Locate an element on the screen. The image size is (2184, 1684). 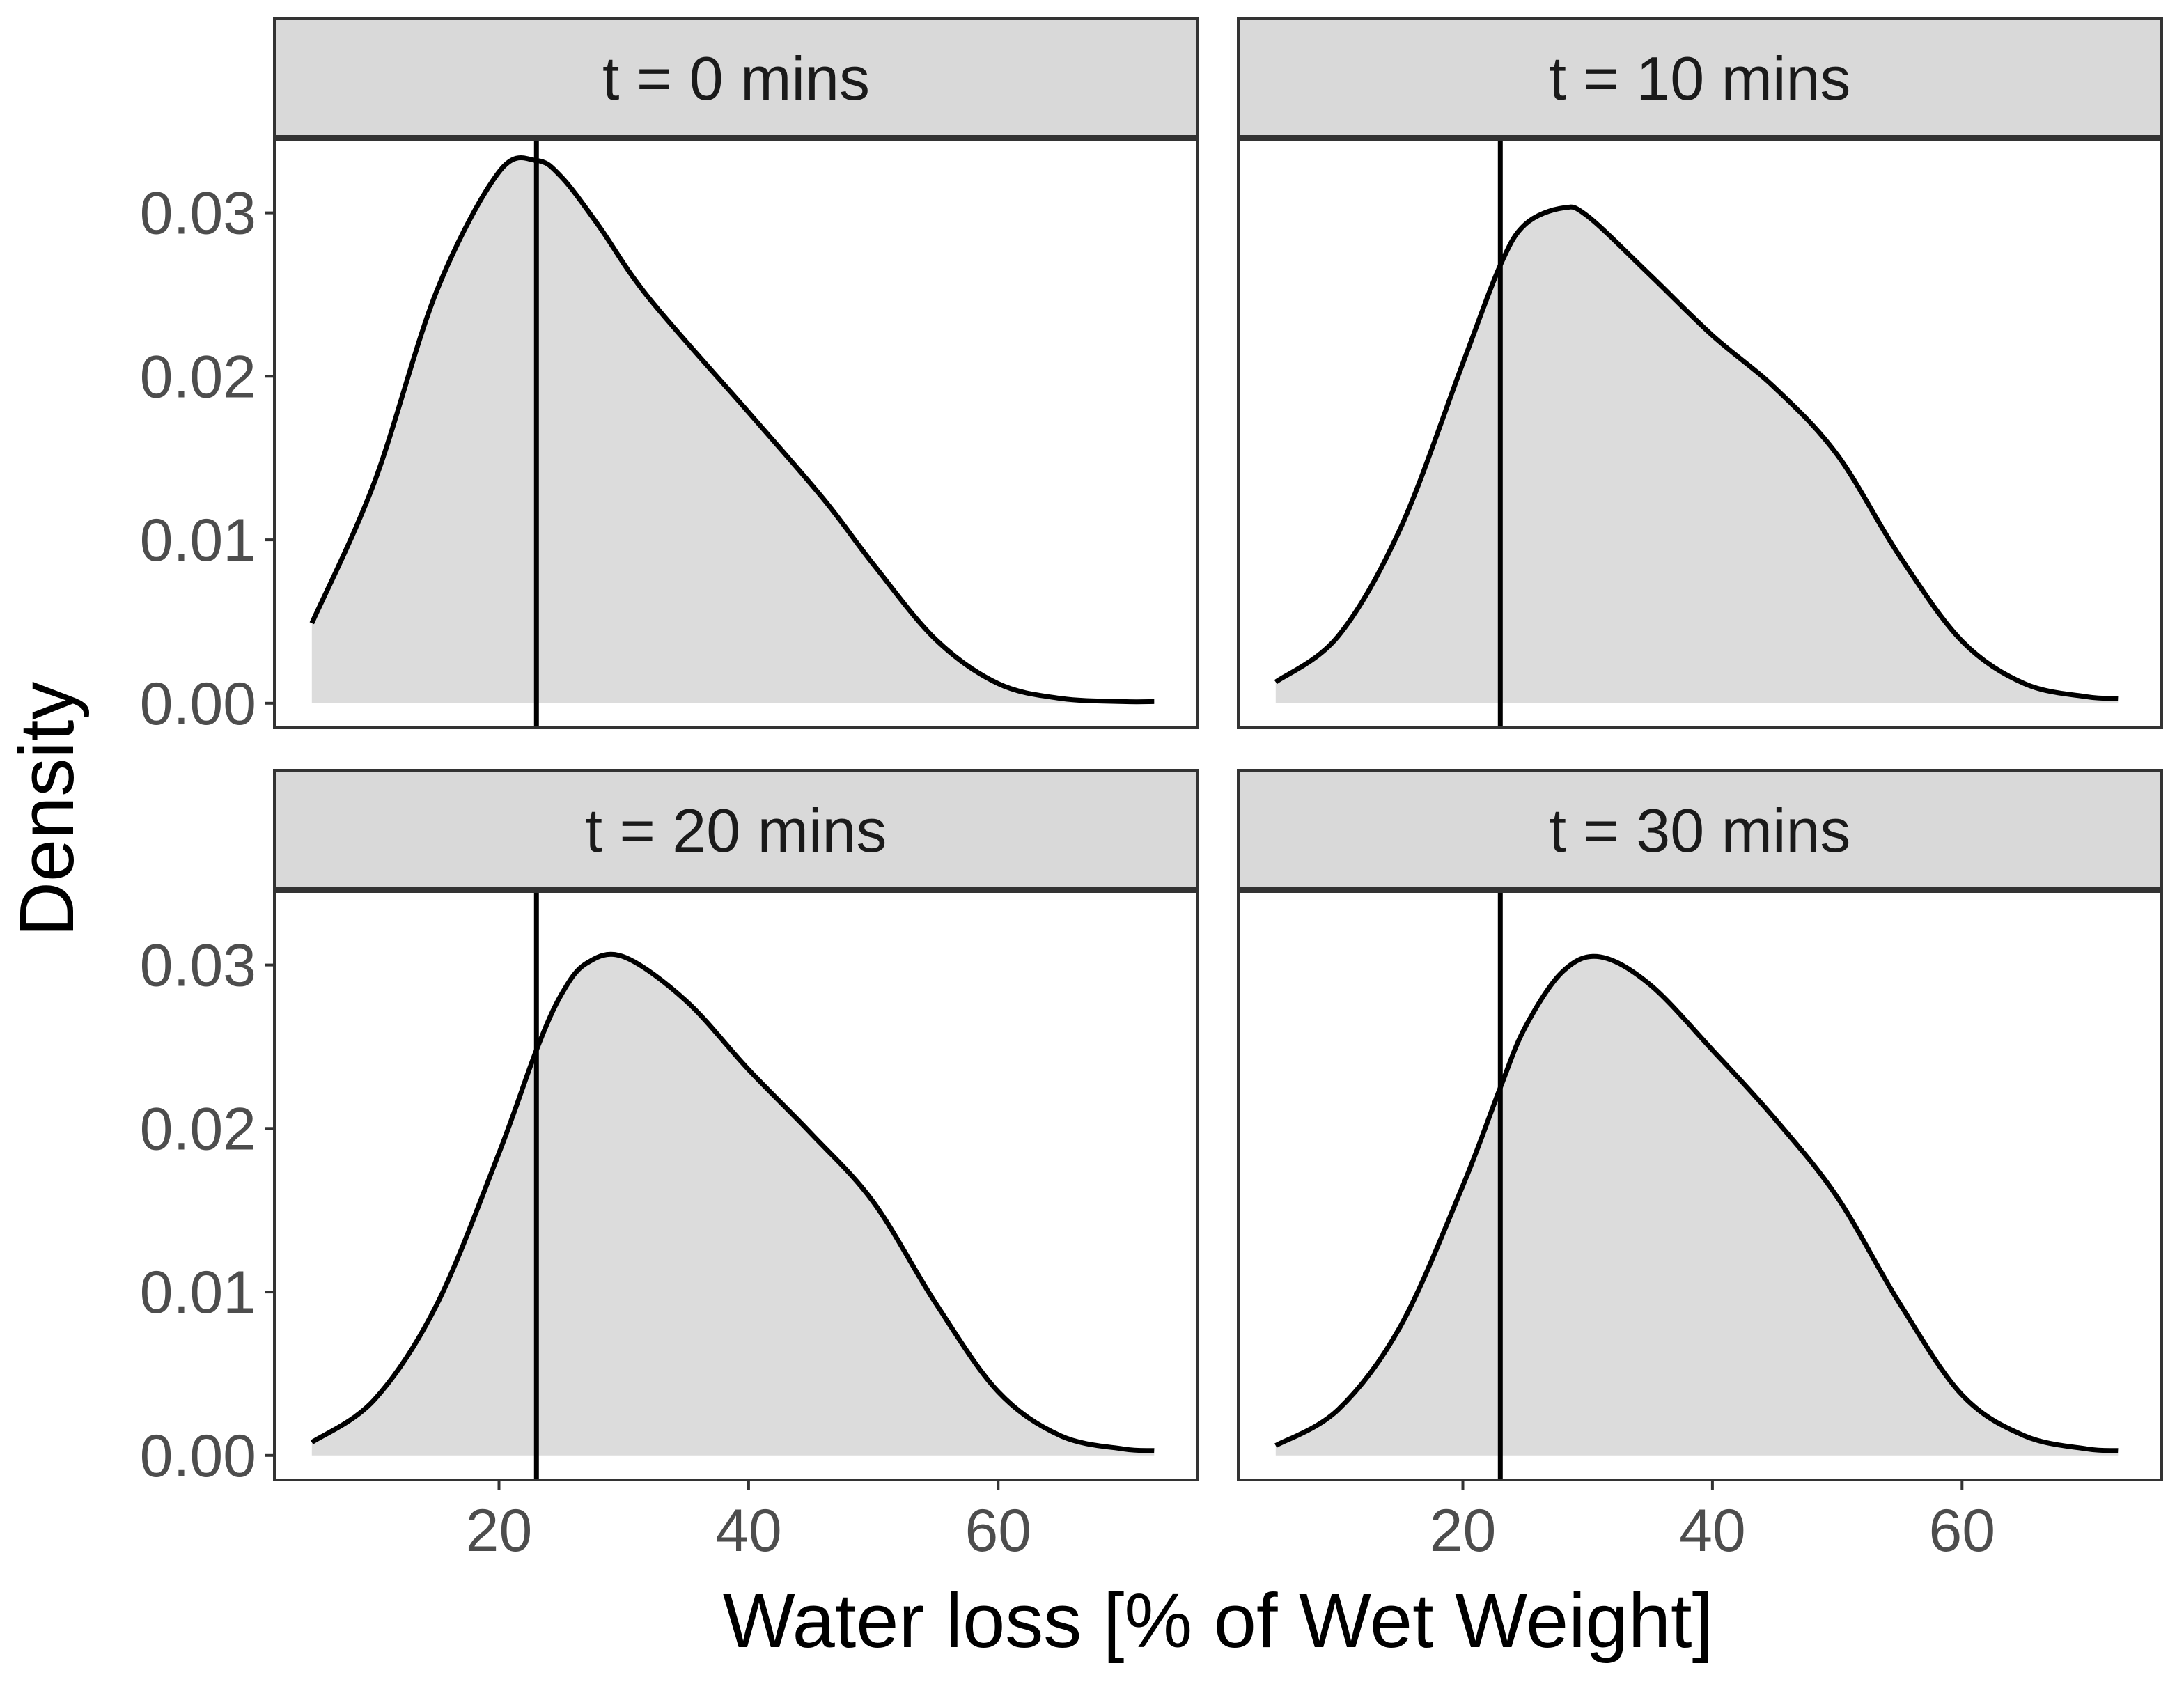
facet-label-2: t = 20 mins is located at coordinates (736, 830).